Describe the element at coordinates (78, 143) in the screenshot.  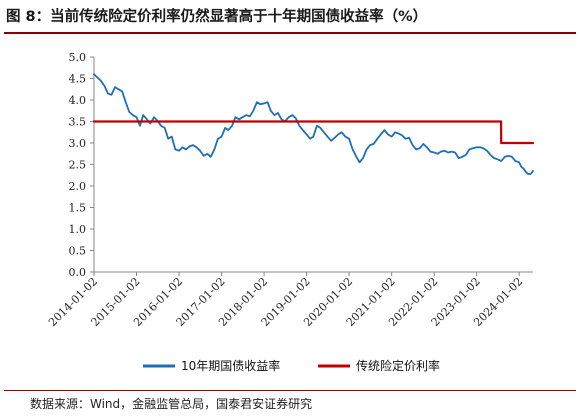
I see `y-tick-label: 3.0` at that location.